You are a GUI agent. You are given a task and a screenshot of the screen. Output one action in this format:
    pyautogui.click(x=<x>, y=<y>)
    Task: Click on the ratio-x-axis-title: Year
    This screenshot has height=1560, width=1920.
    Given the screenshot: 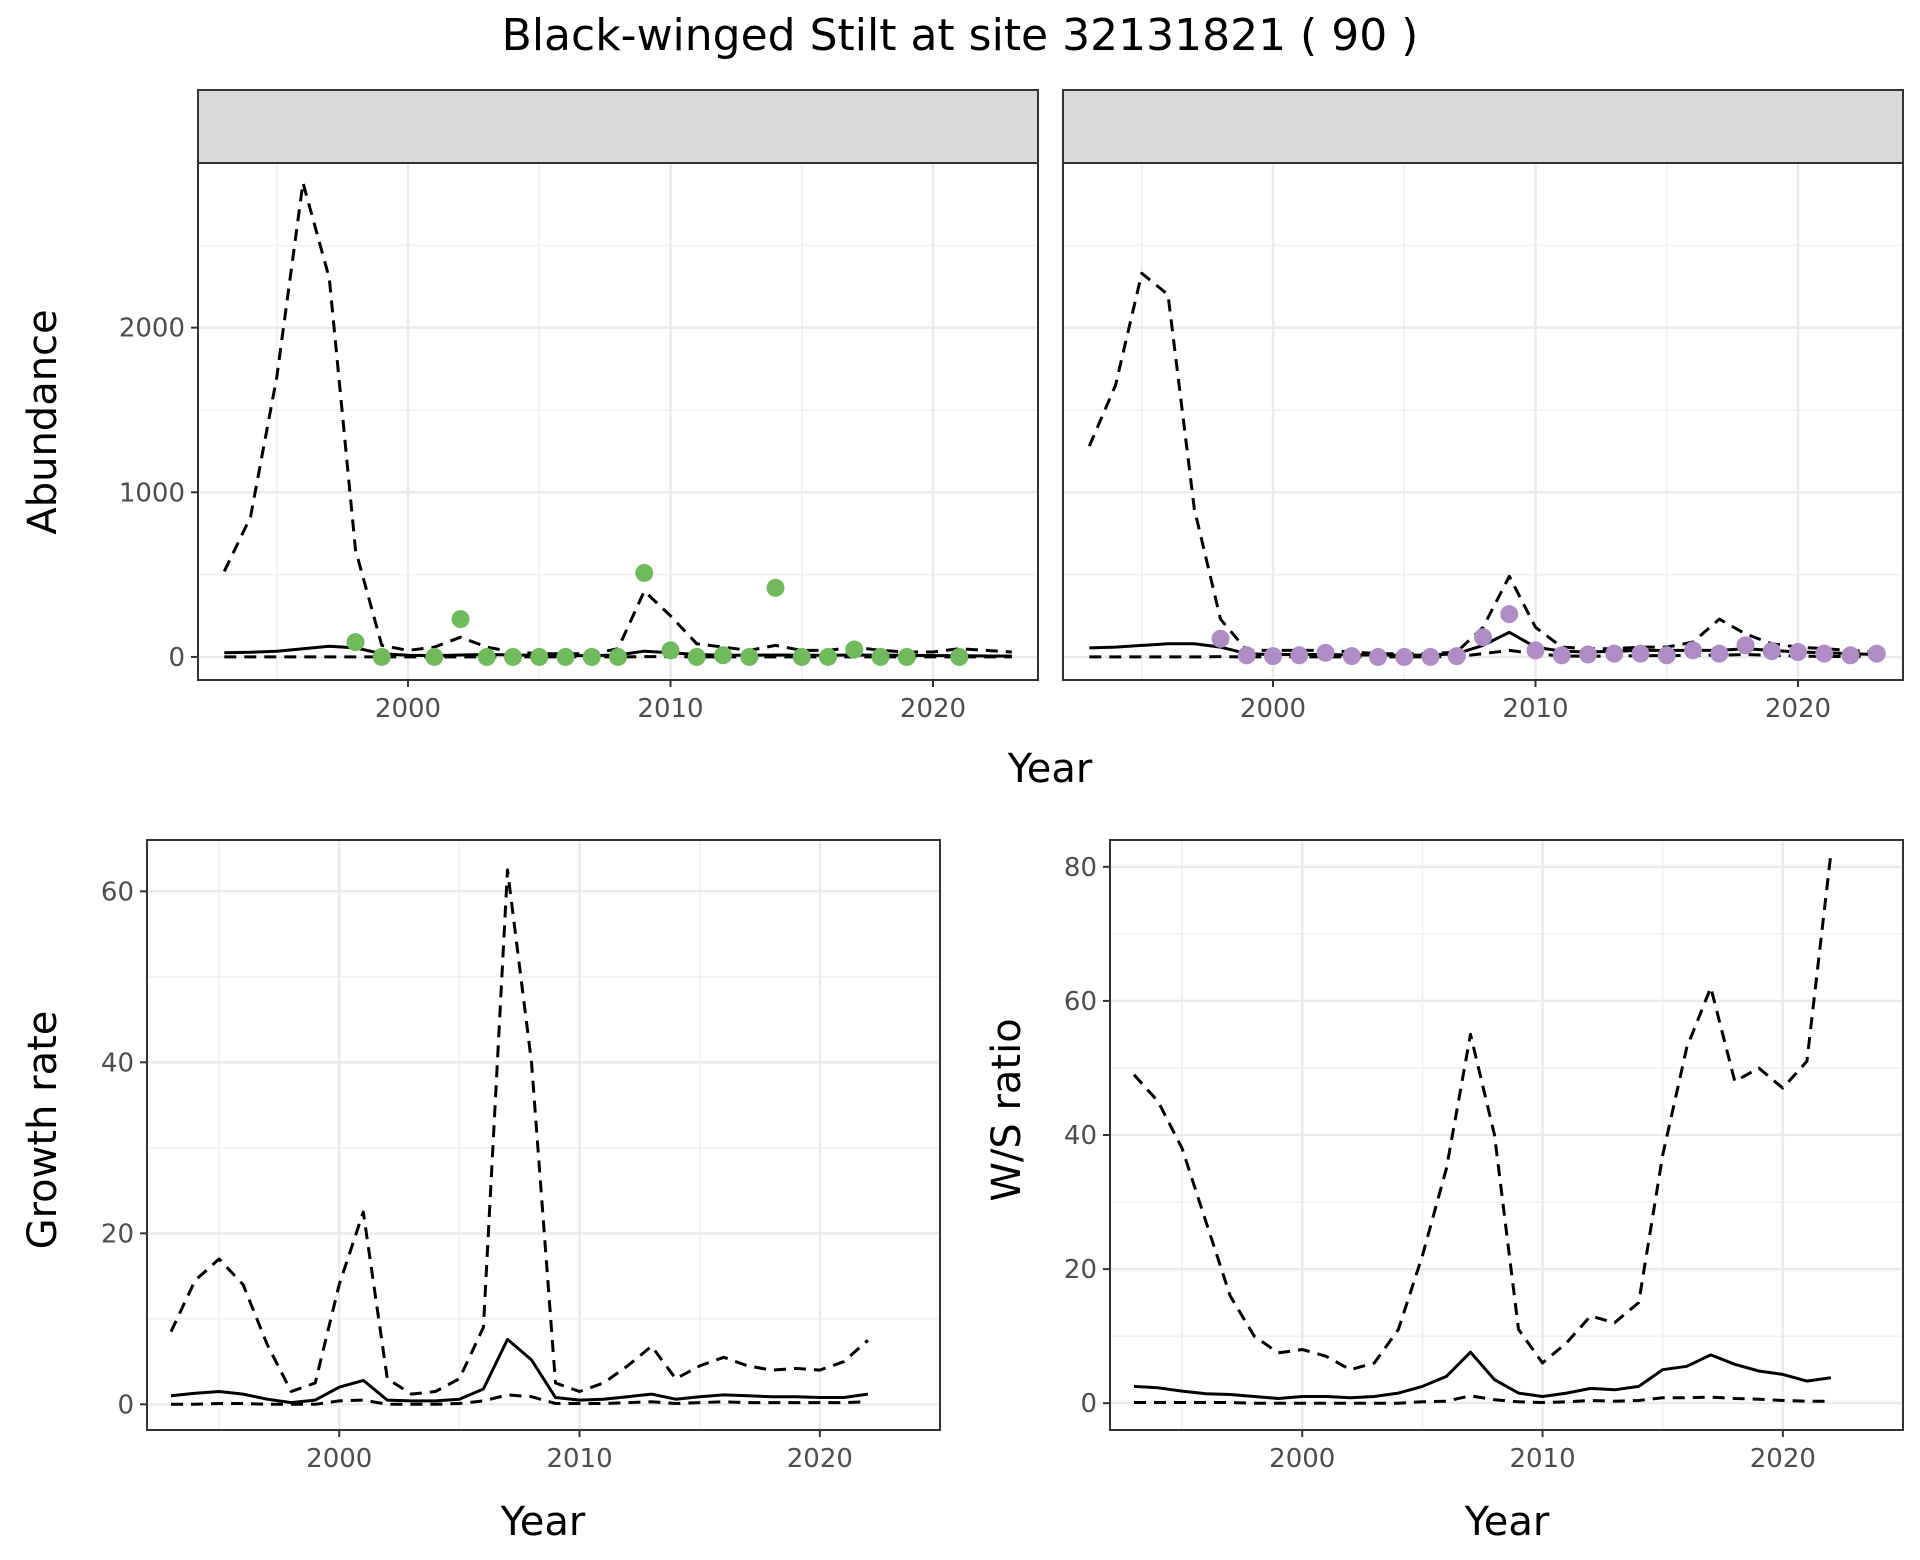 What is the action you would take?
    pyautogui.click(x=1507, y=1522)
    